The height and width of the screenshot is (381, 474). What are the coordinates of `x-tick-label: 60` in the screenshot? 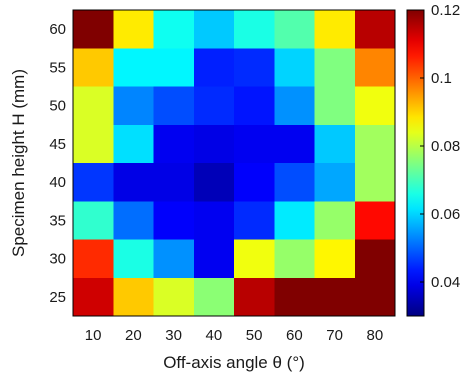 It's located at (294, 335).